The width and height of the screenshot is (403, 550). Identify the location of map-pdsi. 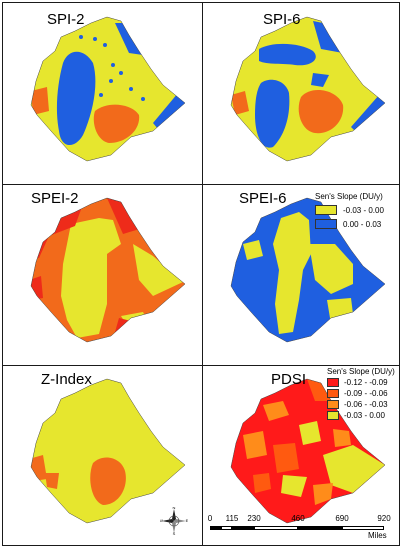
(308, 451).